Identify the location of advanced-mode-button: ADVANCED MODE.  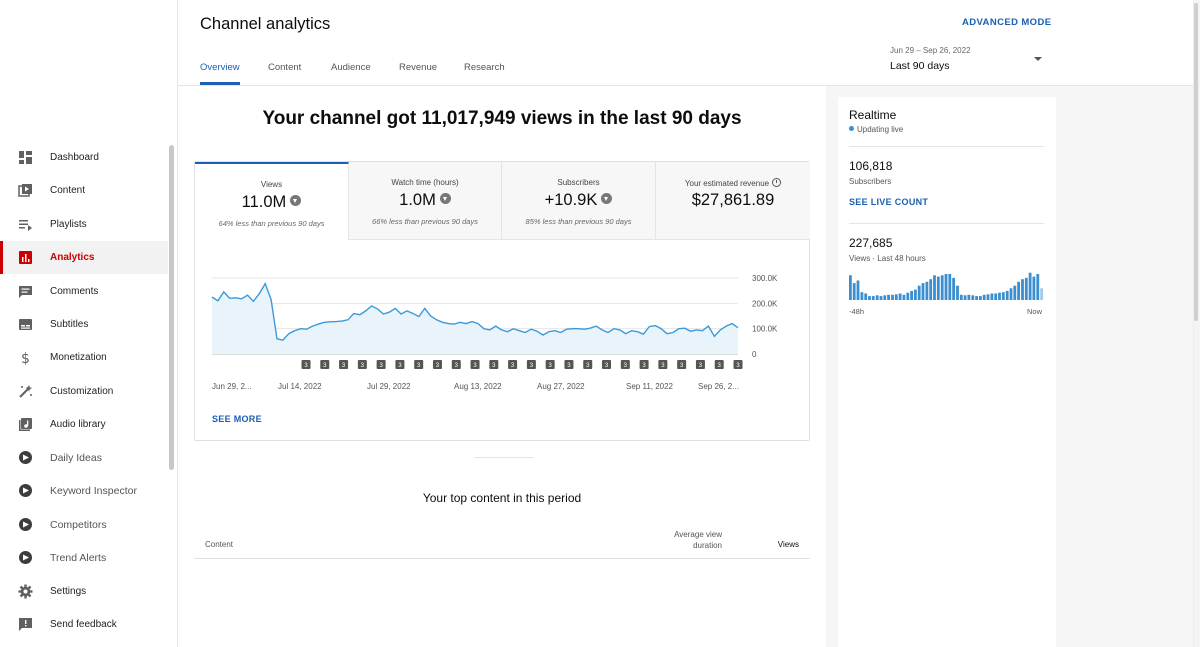
(1007, 22).